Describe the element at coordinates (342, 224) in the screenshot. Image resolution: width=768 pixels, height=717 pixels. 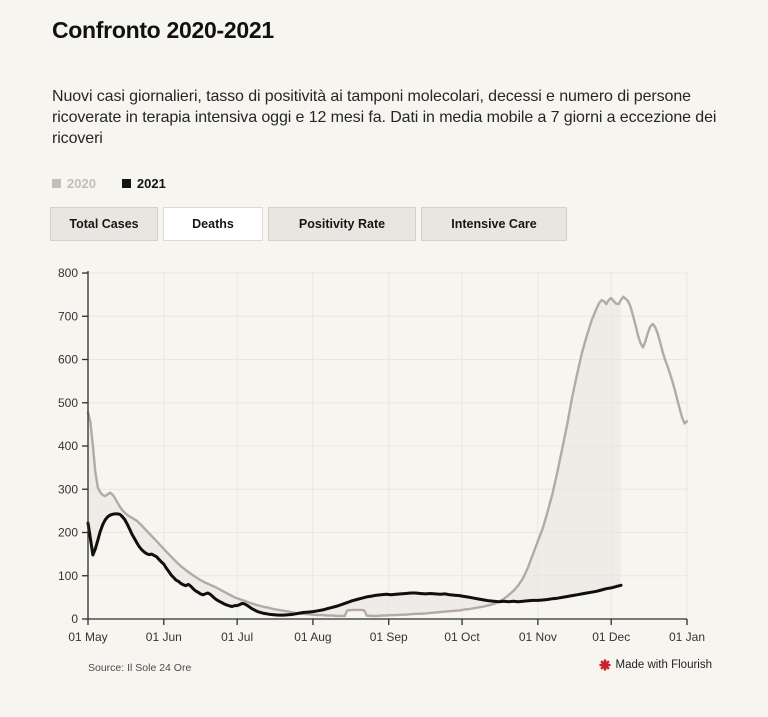
I see `tab-positivity-rate: Positivity Rate` at that location.